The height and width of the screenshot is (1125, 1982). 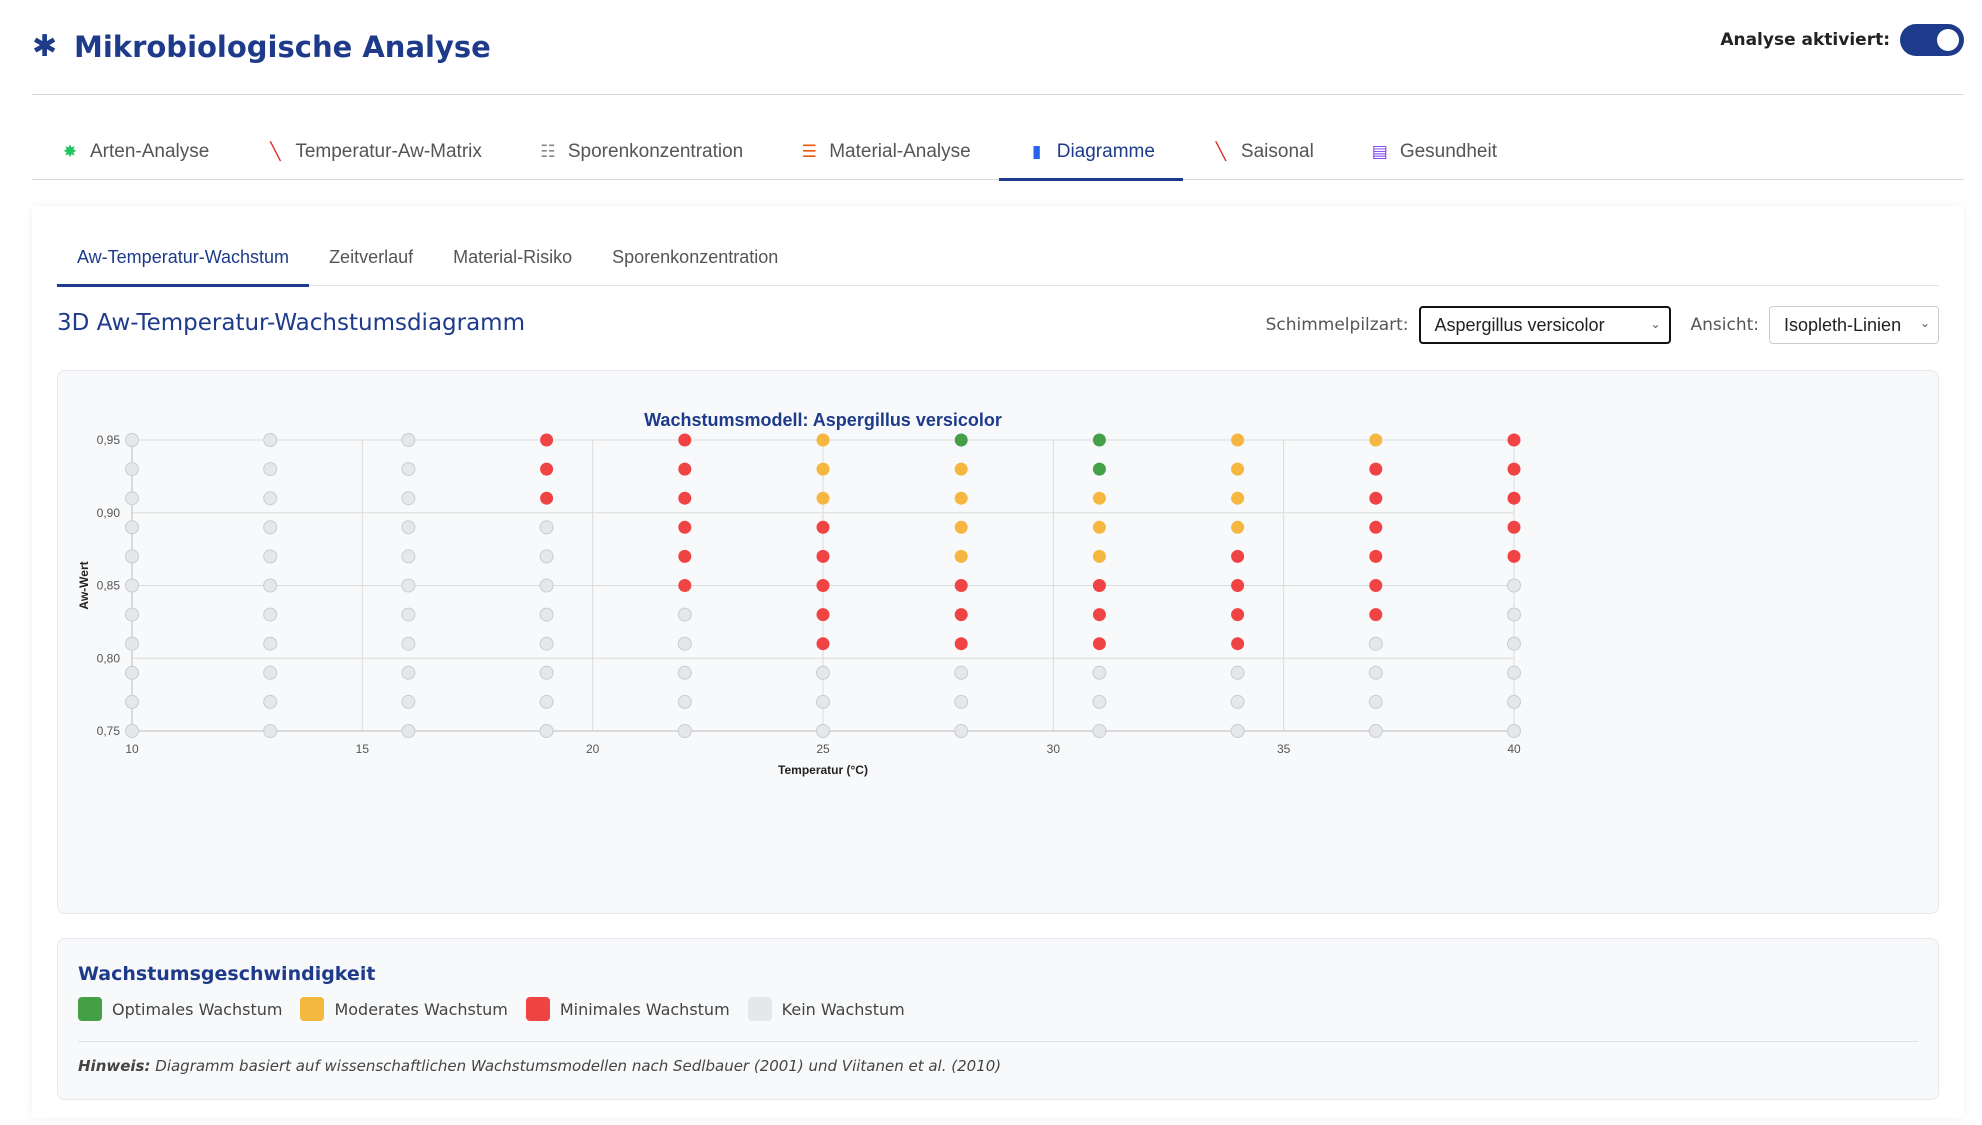 I want to click on tab-sporenkonzentration: Sporenkonzentration, so click(x=695, y=257).